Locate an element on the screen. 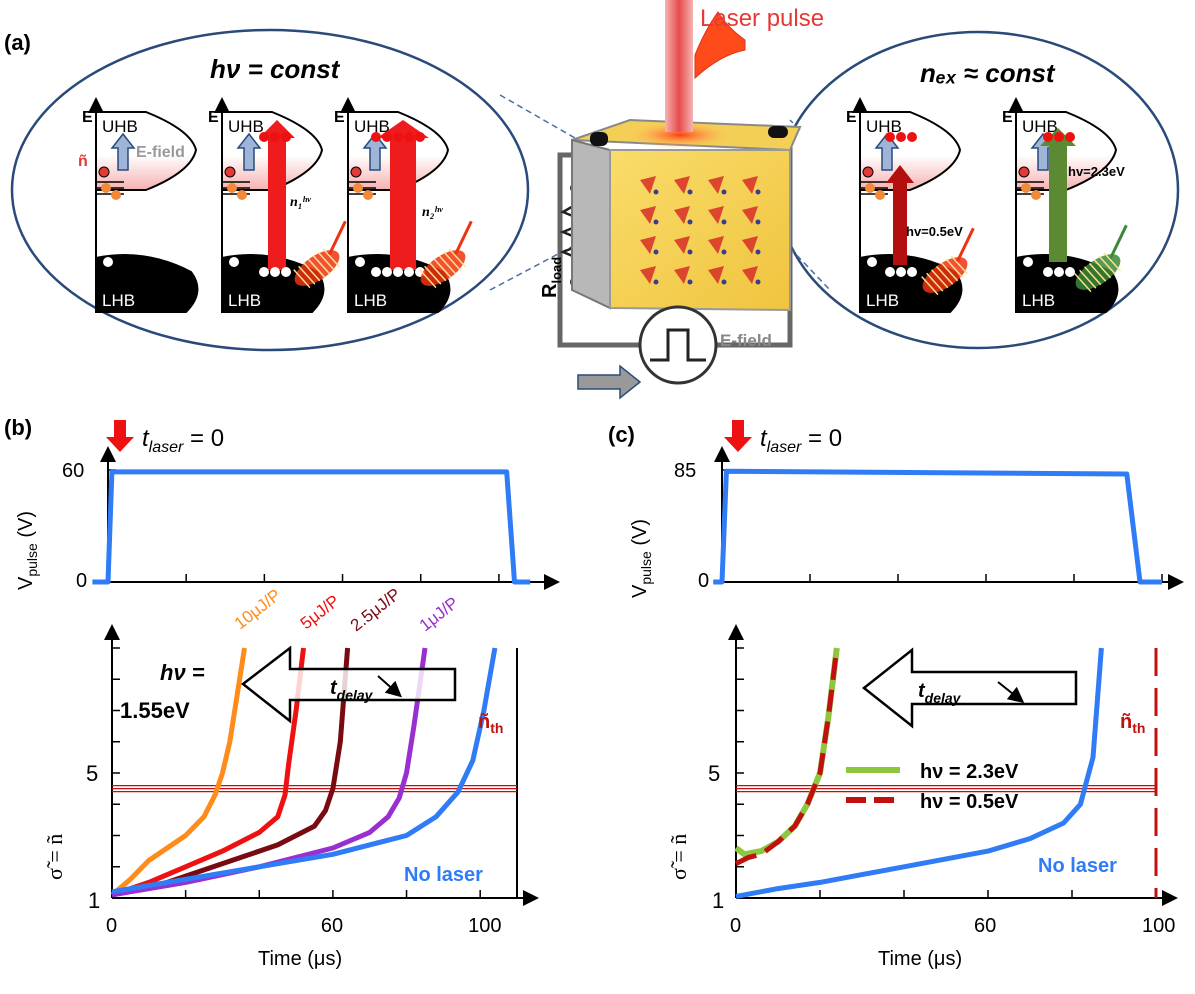 This screenshot has height=994, width=1195. c-legend-label-1: hν = 0.5eV is located at coordinates (969, 802).